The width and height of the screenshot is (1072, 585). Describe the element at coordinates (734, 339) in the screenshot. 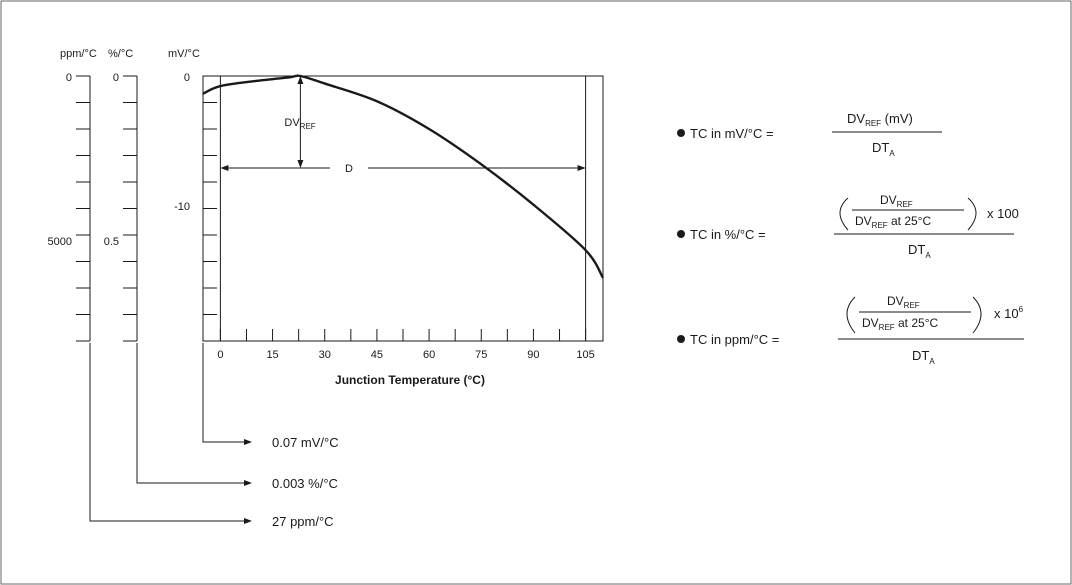

I see `formula-ppm-prefix: TC in ppm/°C =` at that location.